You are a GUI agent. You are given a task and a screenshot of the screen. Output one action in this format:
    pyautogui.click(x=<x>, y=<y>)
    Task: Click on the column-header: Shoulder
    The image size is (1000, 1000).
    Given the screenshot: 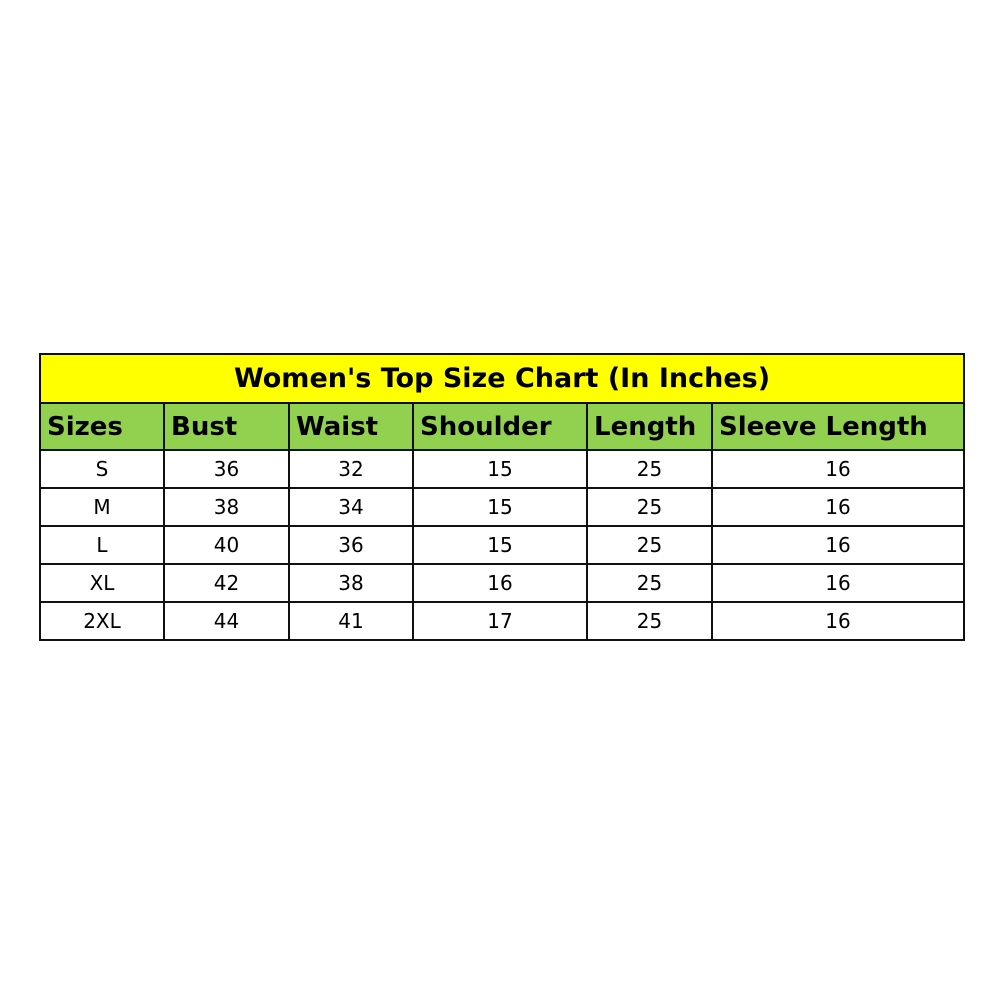 What is the action you would take?
    pyautogui.click(x=500, y=426)
    